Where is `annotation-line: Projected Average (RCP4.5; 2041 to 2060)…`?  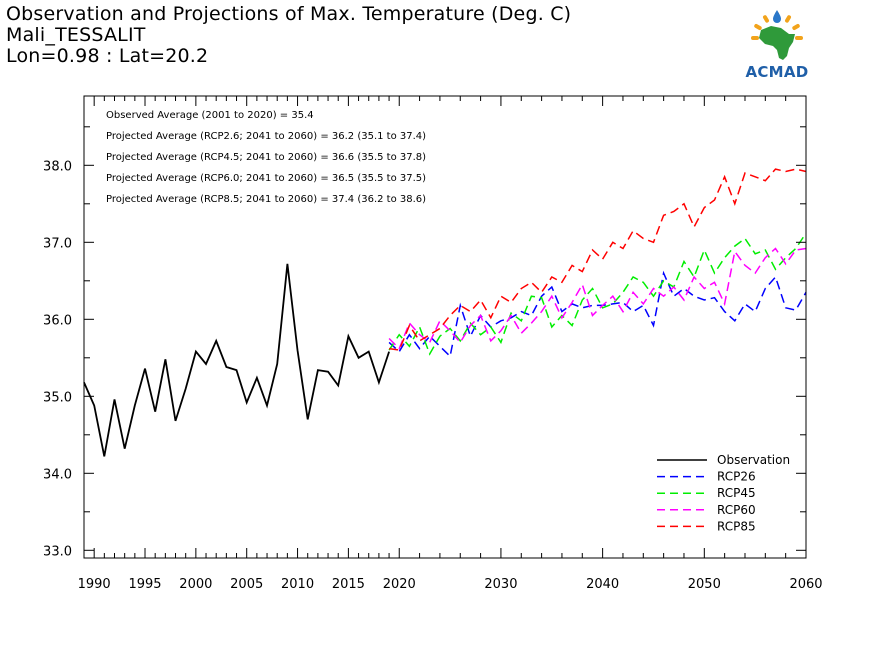
annotation-line: Projected Average (RCP4.5; 2041 to 2060)… is located at coordinates (266, 157).